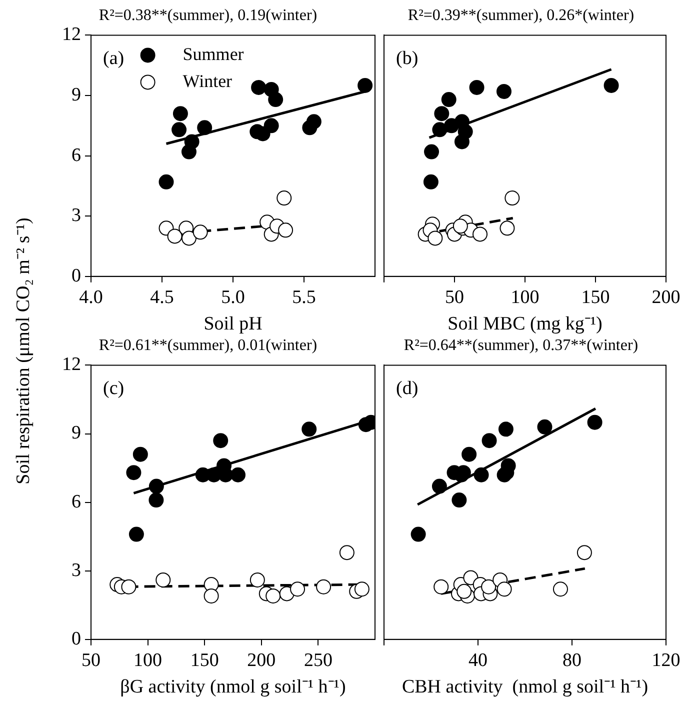 This screenshot has height=701, width=696. What do you see at coordinates (478, 660) in the screenshot?
I see `x-tick-label: 40` at bounding box center [478, 660].